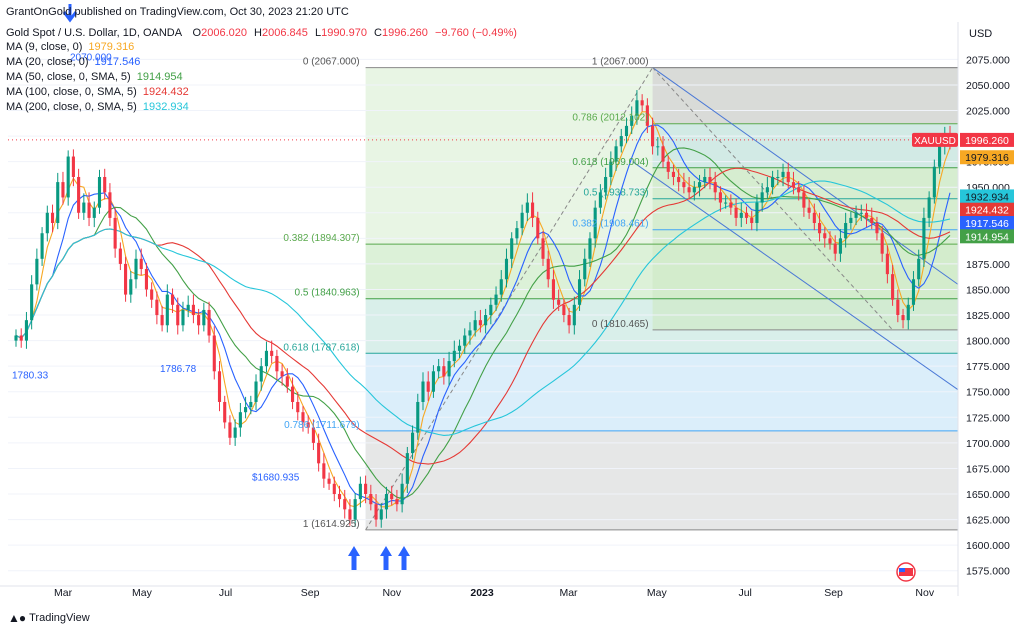 Image resolution: width=1024 pixels, height=630 pixels. What do you see at coordinates (988, 444) in the screenshot?
I see `price-tick-label: 1700.000` at bounding box center [988, 444].